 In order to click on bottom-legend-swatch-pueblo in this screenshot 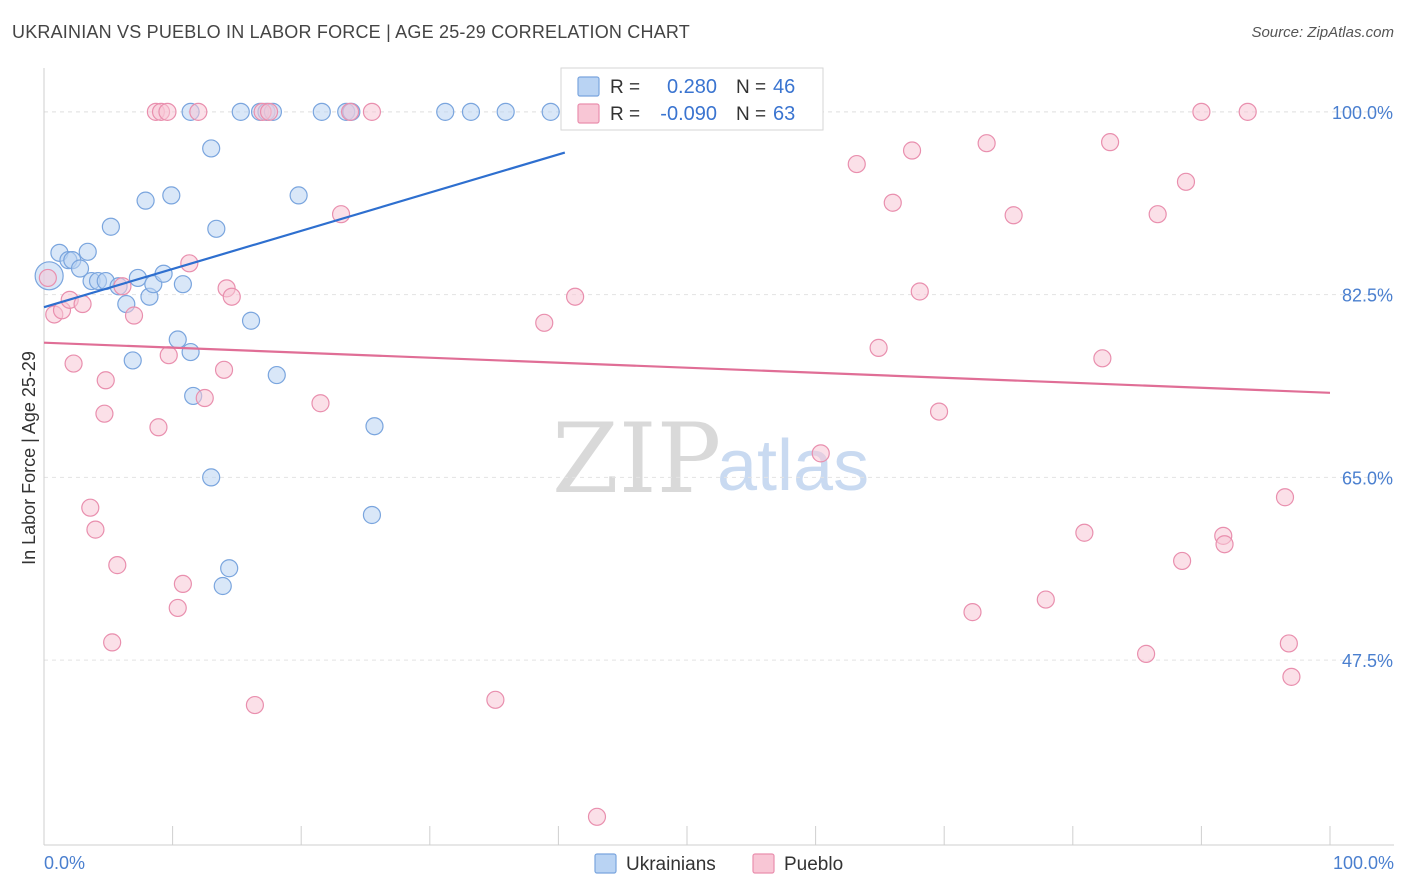, I will do `click(763, 863)`.